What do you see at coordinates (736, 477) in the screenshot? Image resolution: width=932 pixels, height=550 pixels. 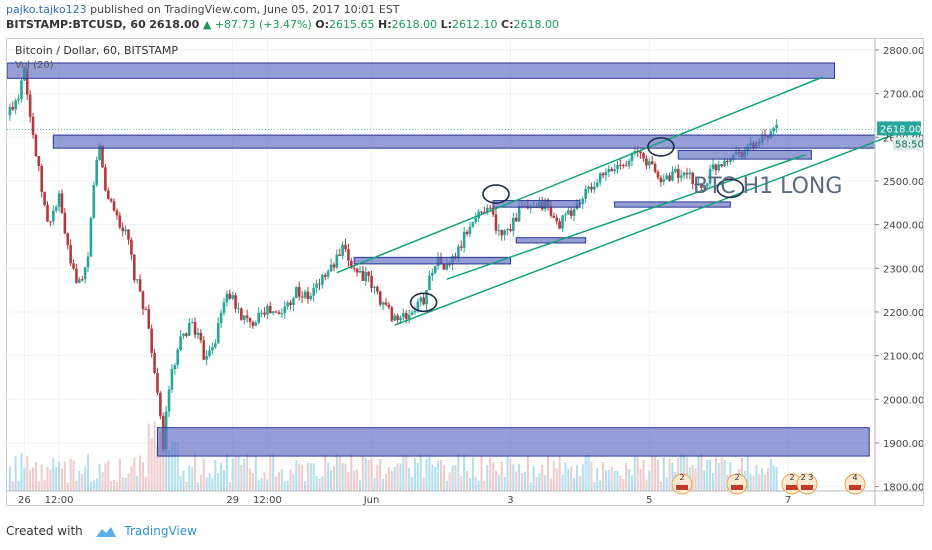 I see `event-badge-label-1: 2` at bounding box center [736, 477].